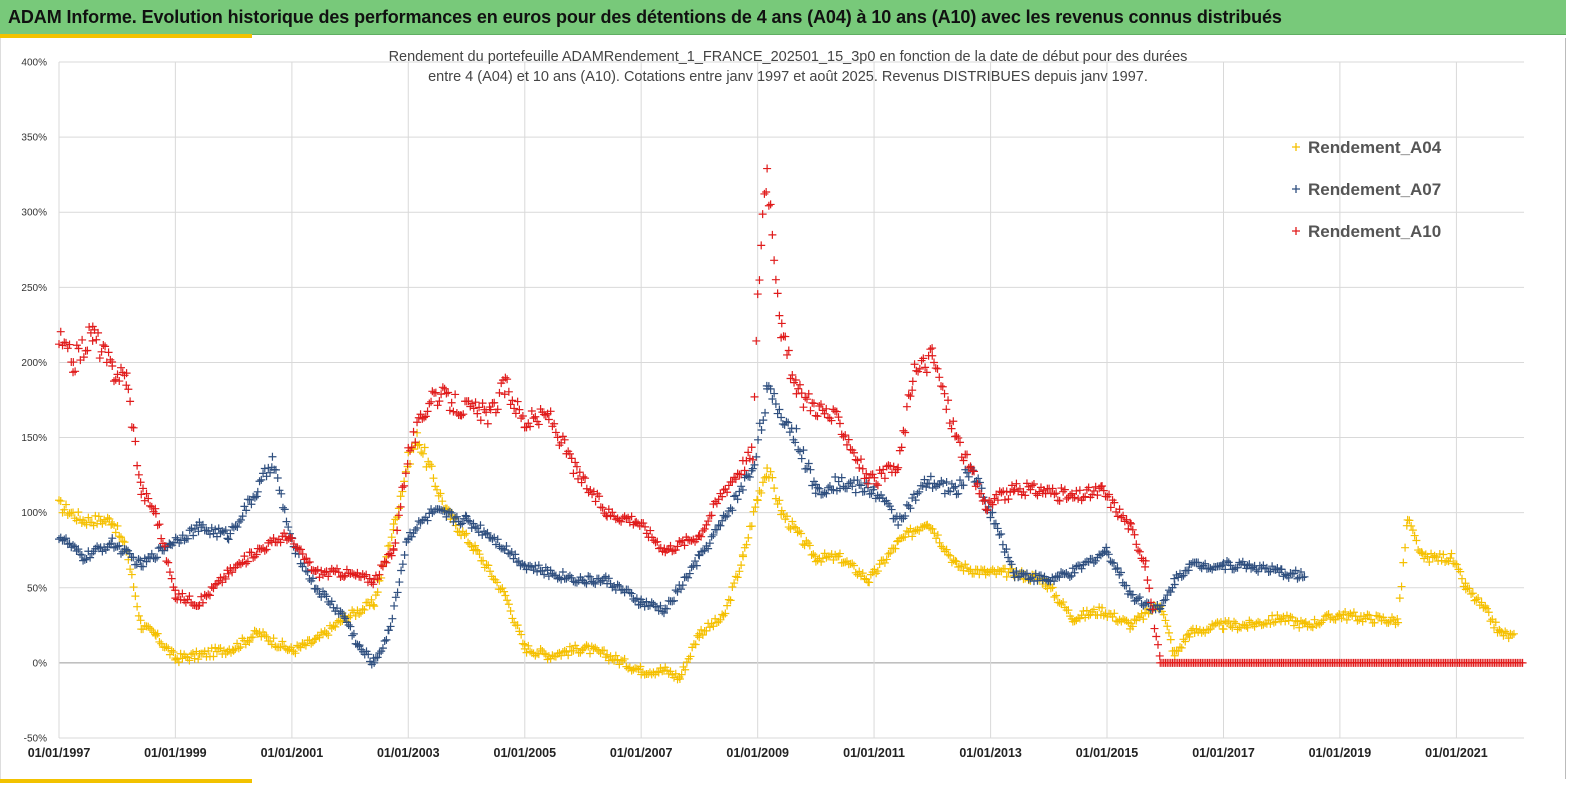 This screenshot has height=785, width=1569. Describe the element at coordinates (126, 36) in the screenshot. I see `accent-bar-top` at that location.